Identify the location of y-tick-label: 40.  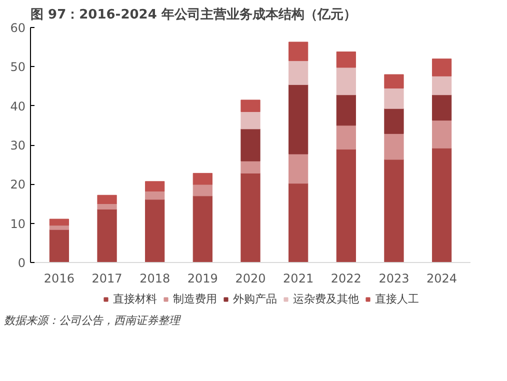
(18, 106).